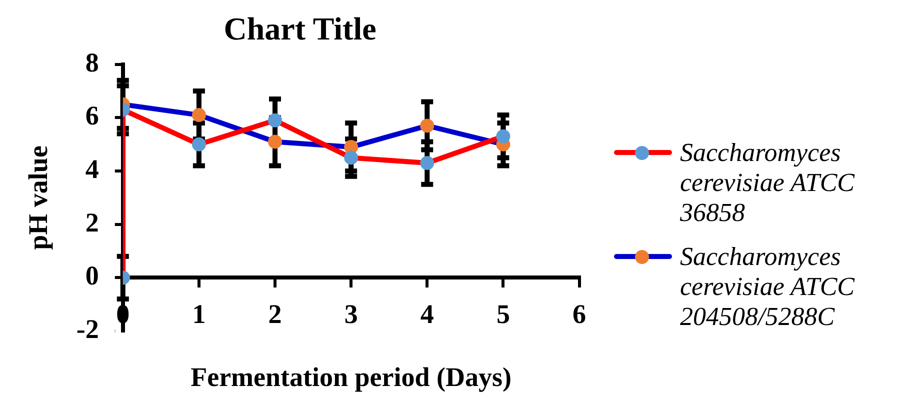  What do you see at coordinates (92, 62) in the screenshot?
I see `y-tick-label: 8` at bounding box center [92, 62].